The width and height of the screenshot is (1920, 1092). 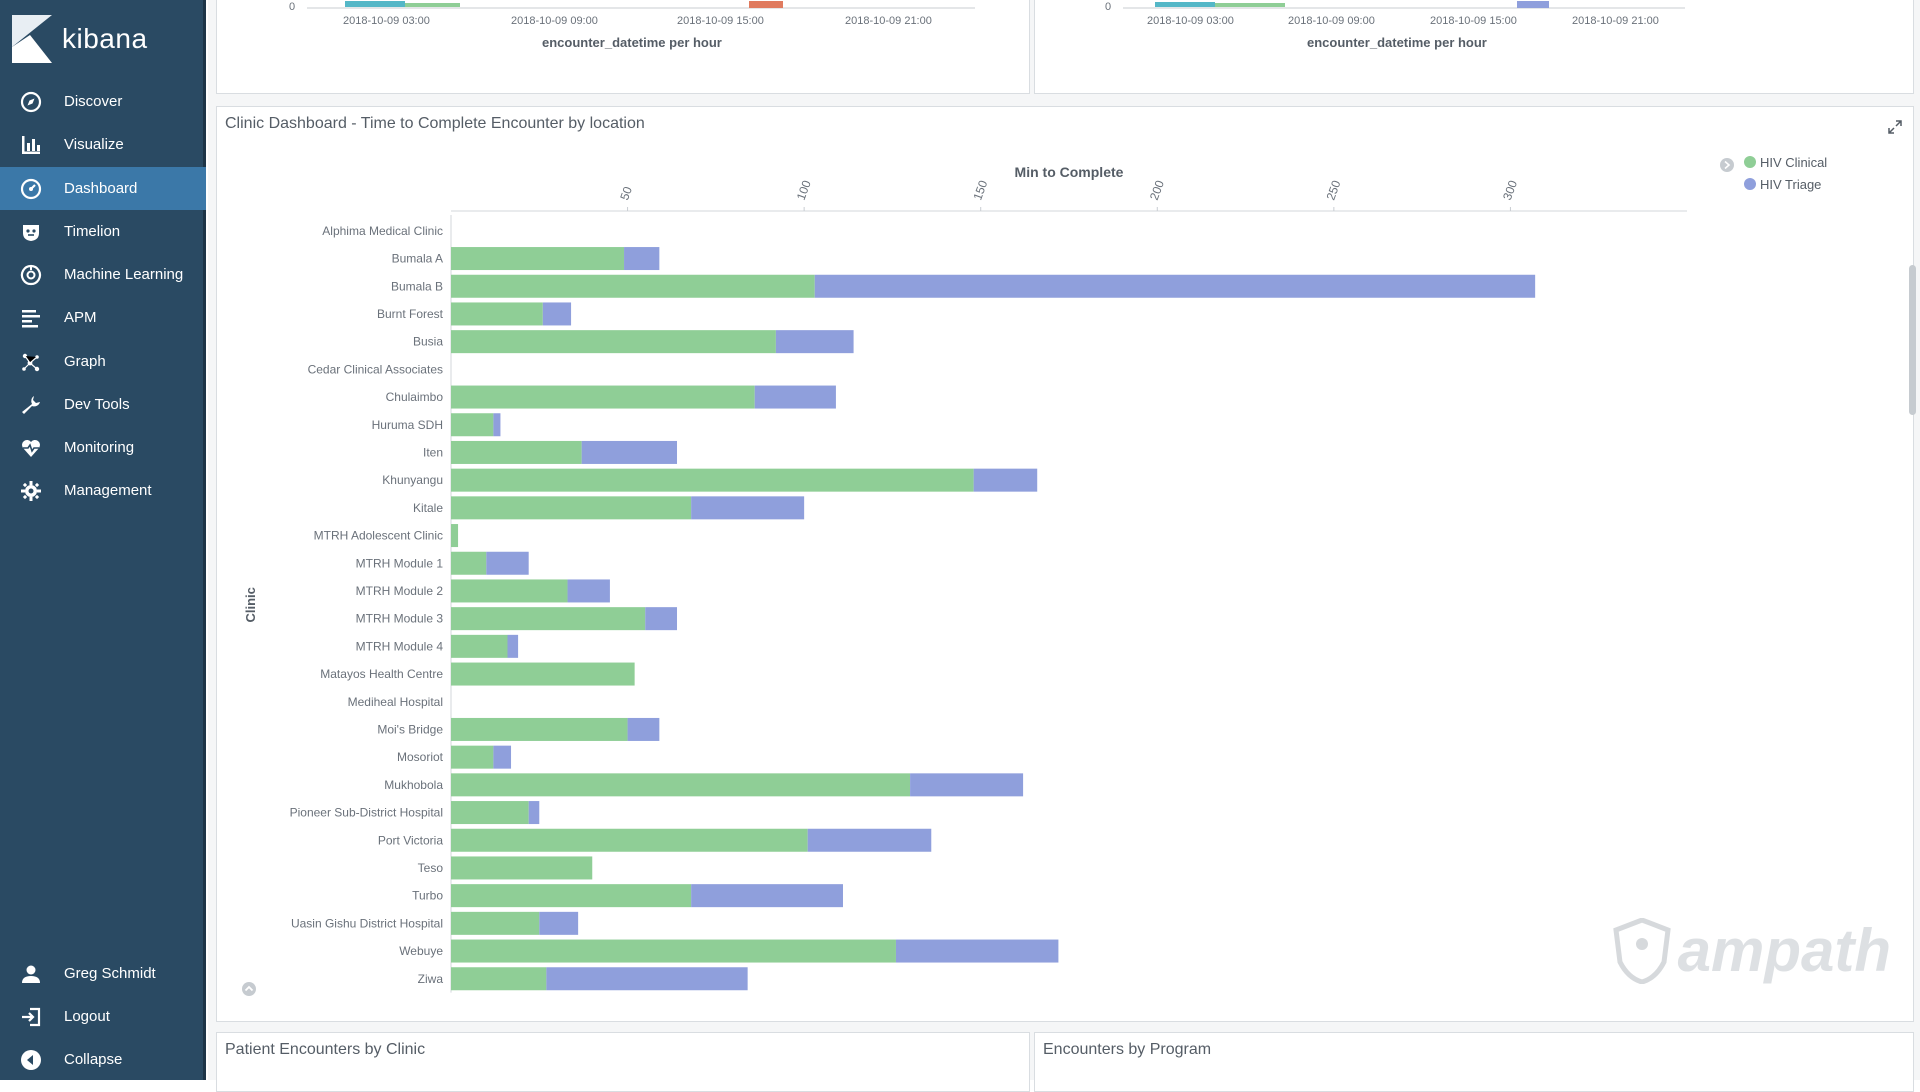 I want to click on page-scrollbar, so click(x=1912, y=340).